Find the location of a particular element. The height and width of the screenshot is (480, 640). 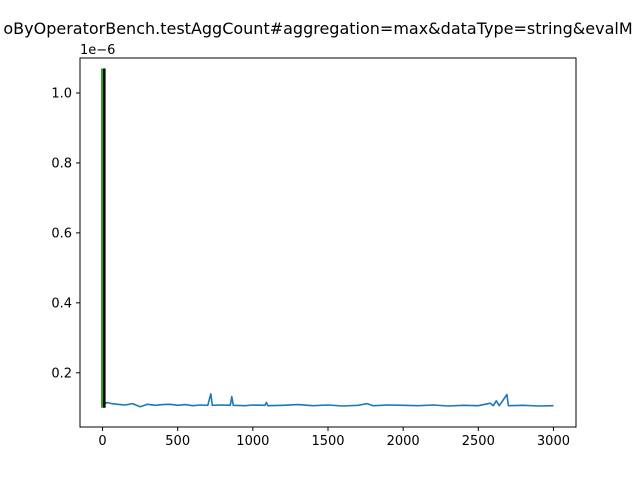

x-tick-label: 1000 is located at coordinates (252, 441).